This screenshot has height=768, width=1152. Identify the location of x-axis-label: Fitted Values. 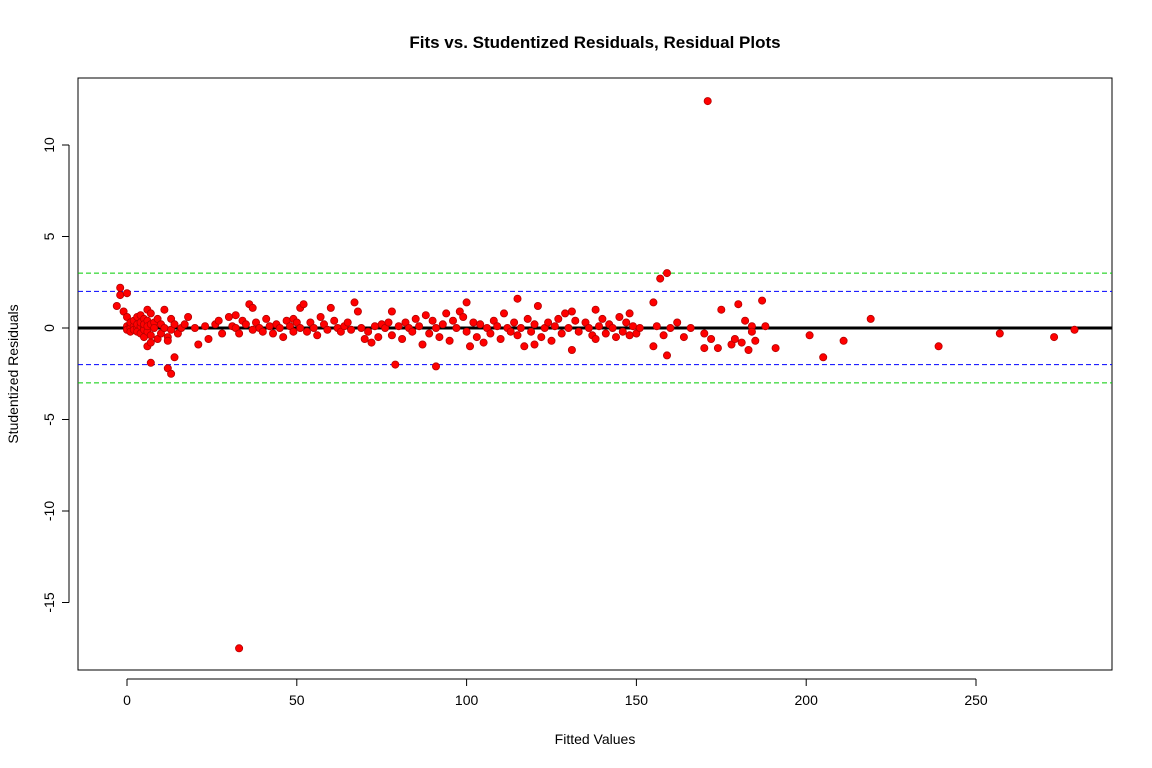
(595, 739).